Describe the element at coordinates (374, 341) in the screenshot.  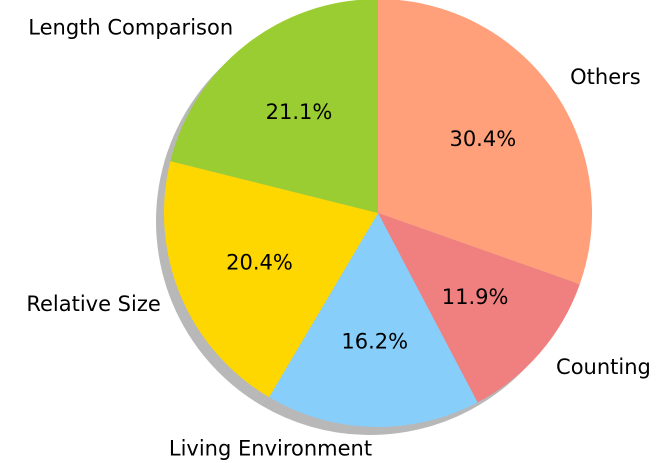
I see `pct-label-living-environment: 16.2%` at that location.